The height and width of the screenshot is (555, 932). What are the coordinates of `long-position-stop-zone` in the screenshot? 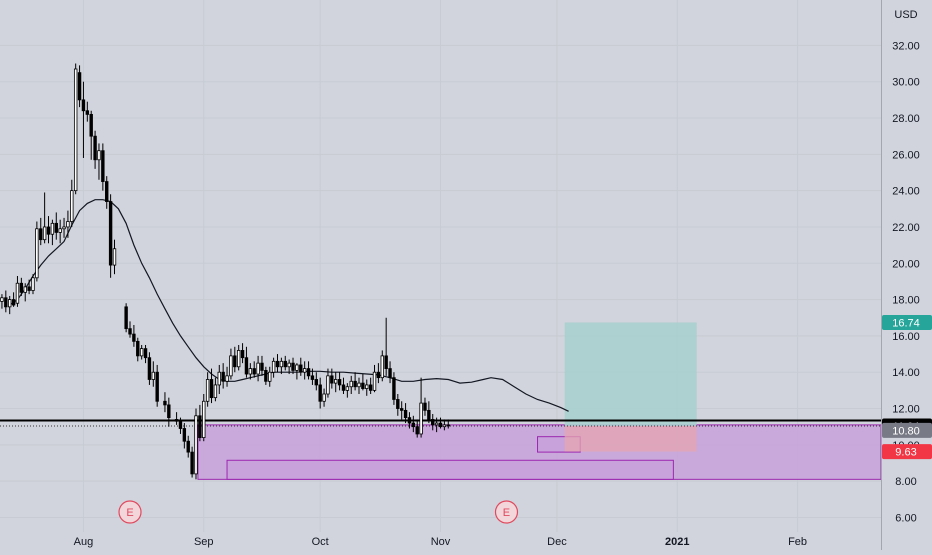 It's located at (630, 438).